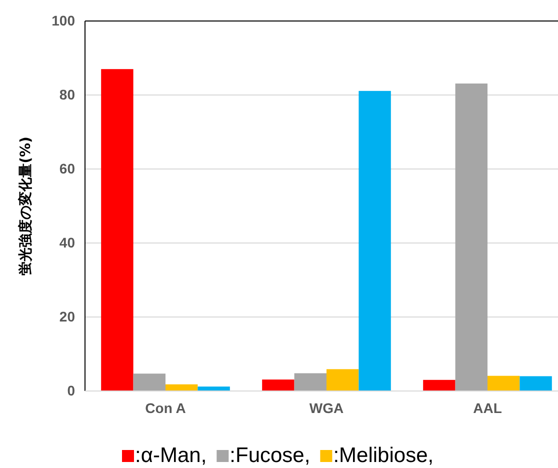 The width and height of the screenshot is (558, 468). Describe the element at coordinates (67, 242) in the screenshot. I see `y-tick-label: 40` at that location.